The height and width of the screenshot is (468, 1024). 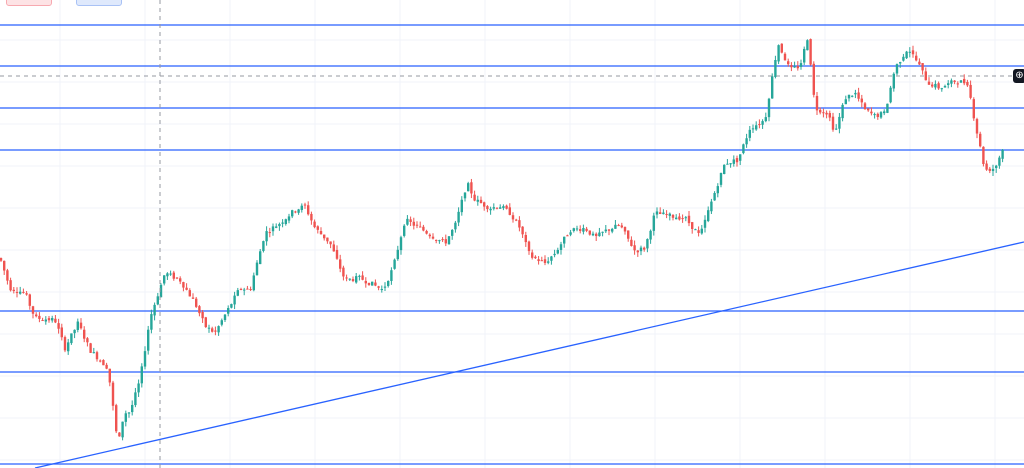 What do you see at coordinates (29, 3) in the screenshot?
I see `sell-button` at bounding box center [29, 3].